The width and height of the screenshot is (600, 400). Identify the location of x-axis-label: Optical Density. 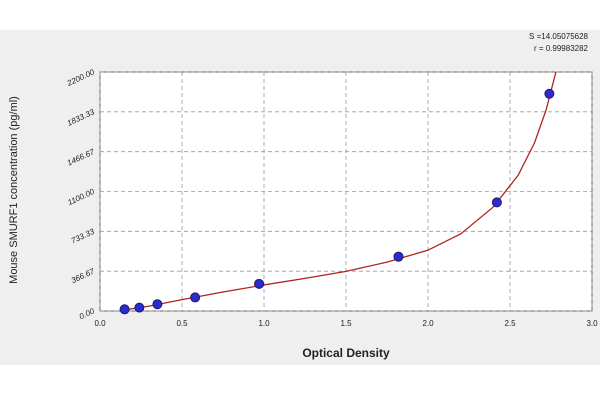
(346, 353).